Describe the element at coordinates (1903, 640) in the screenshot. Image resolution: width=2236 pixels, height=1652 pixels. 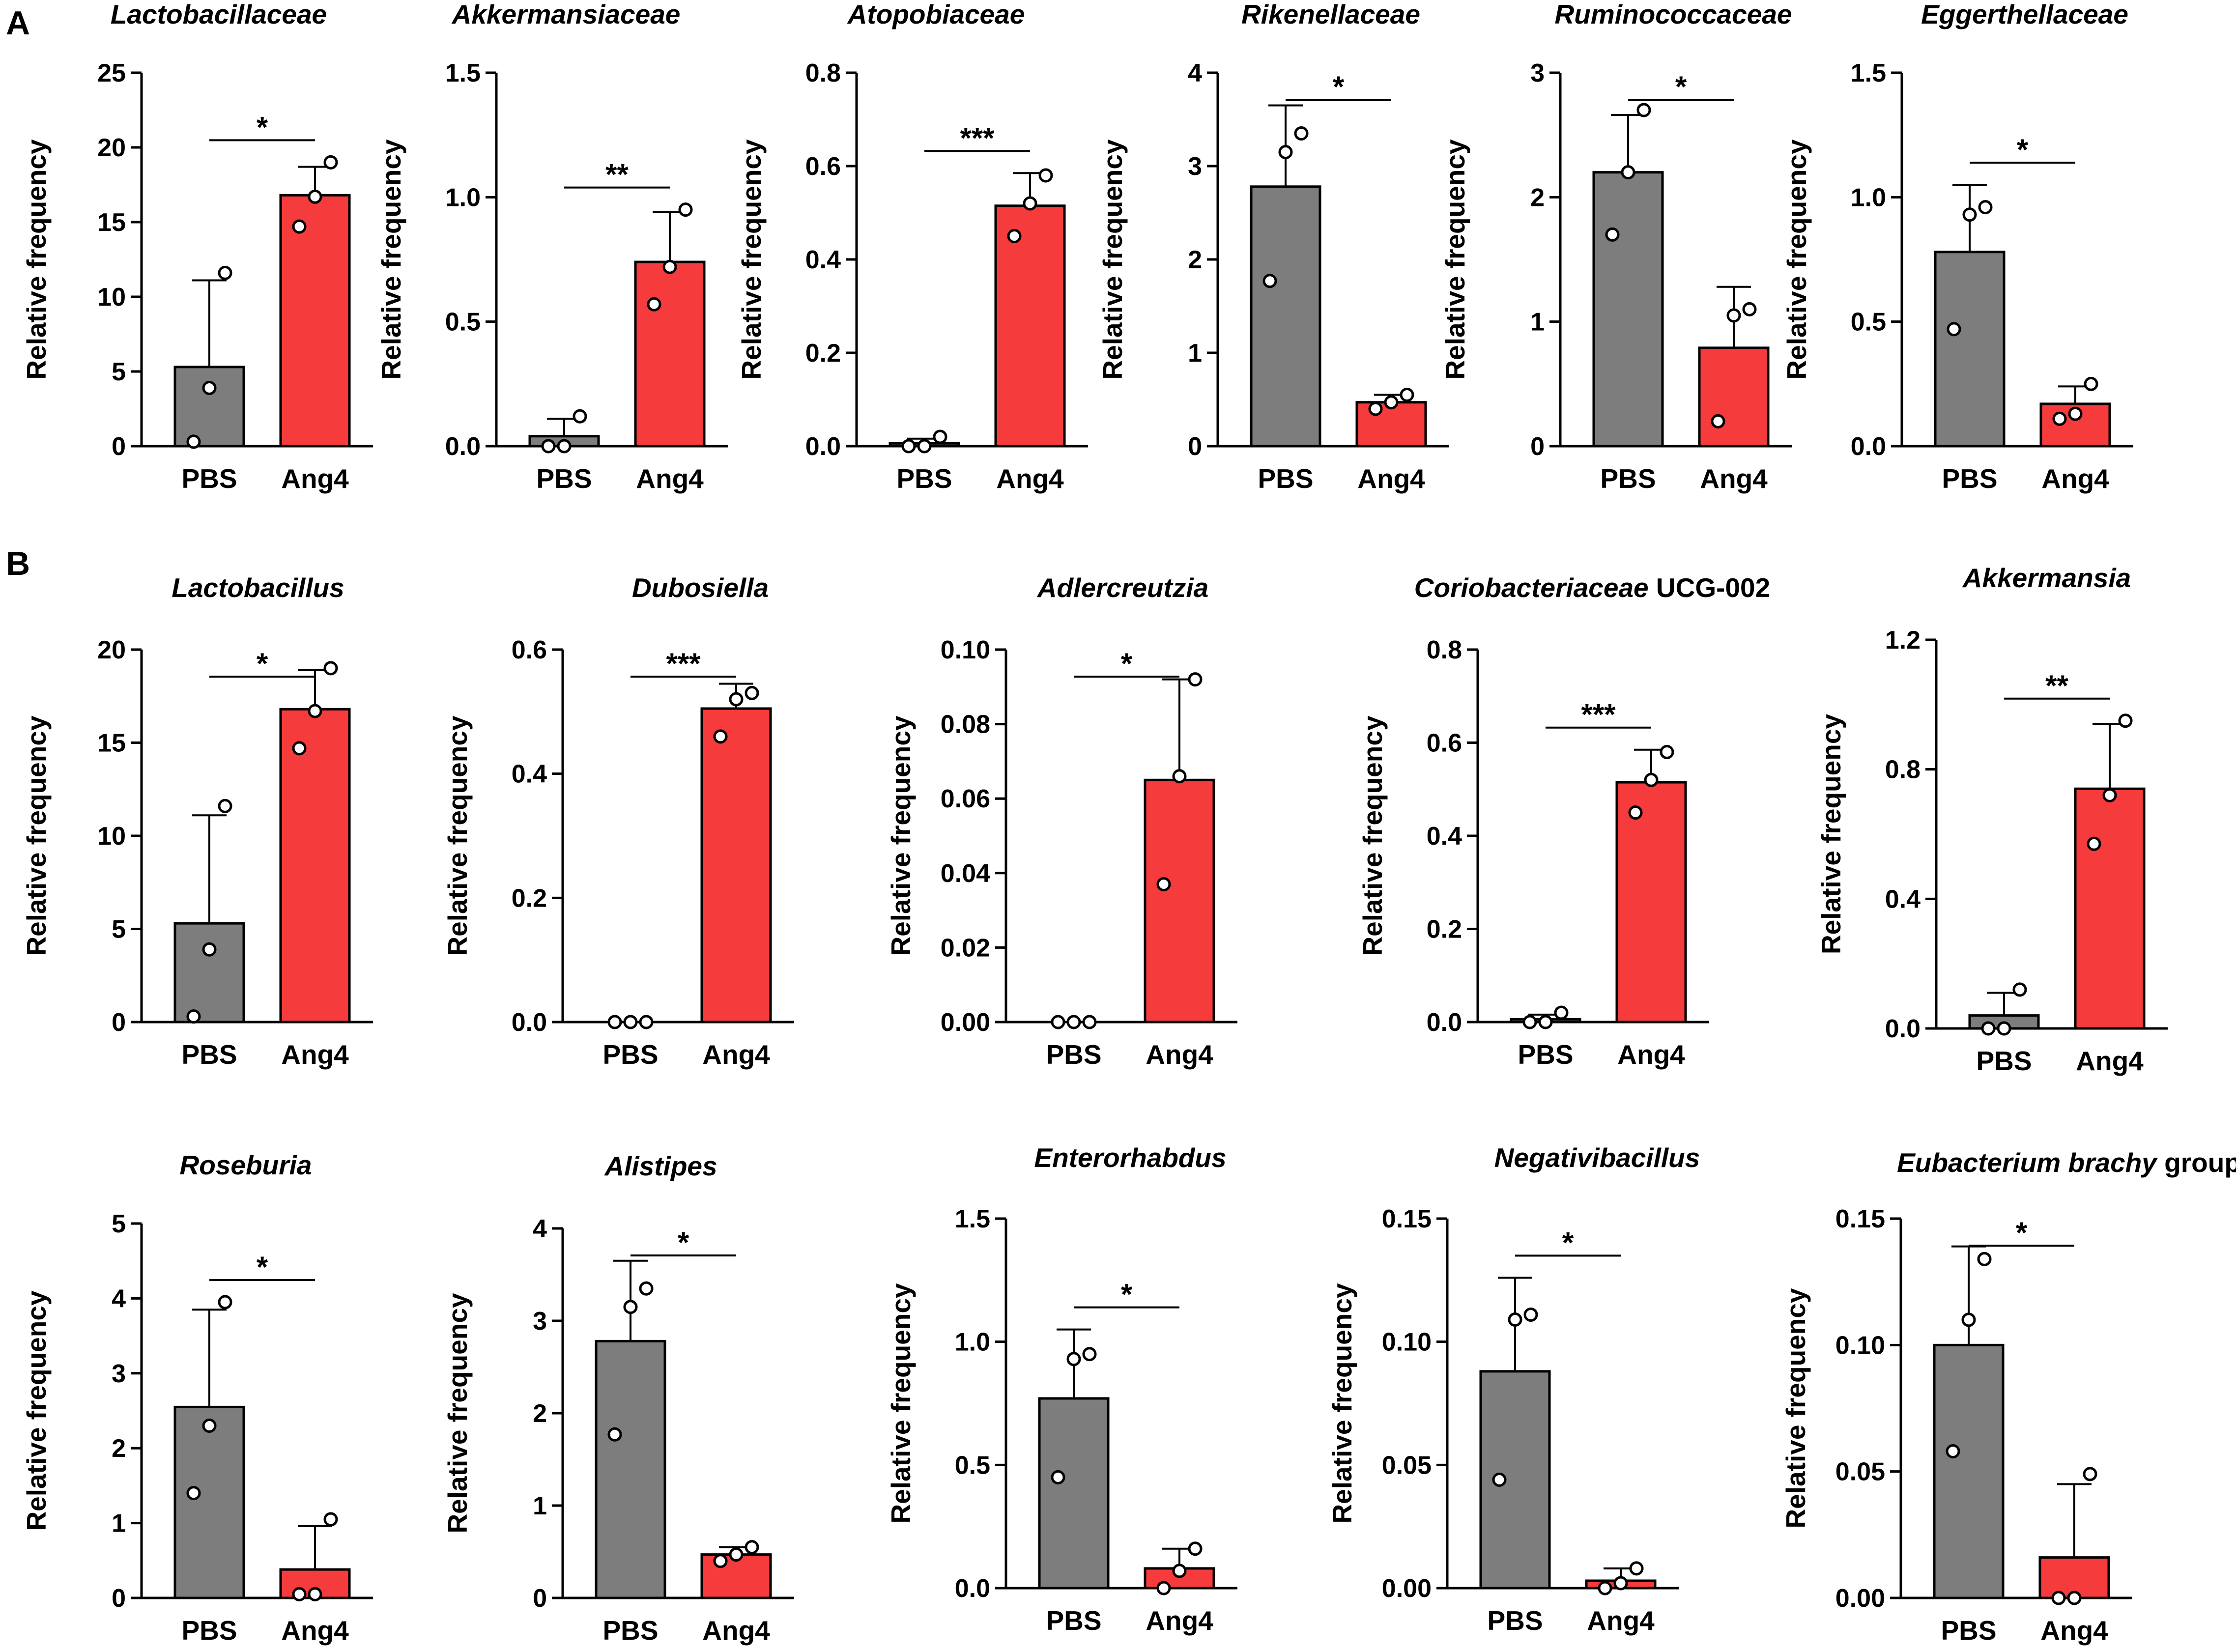
I see `y-tick-label: 1.2` at that location.